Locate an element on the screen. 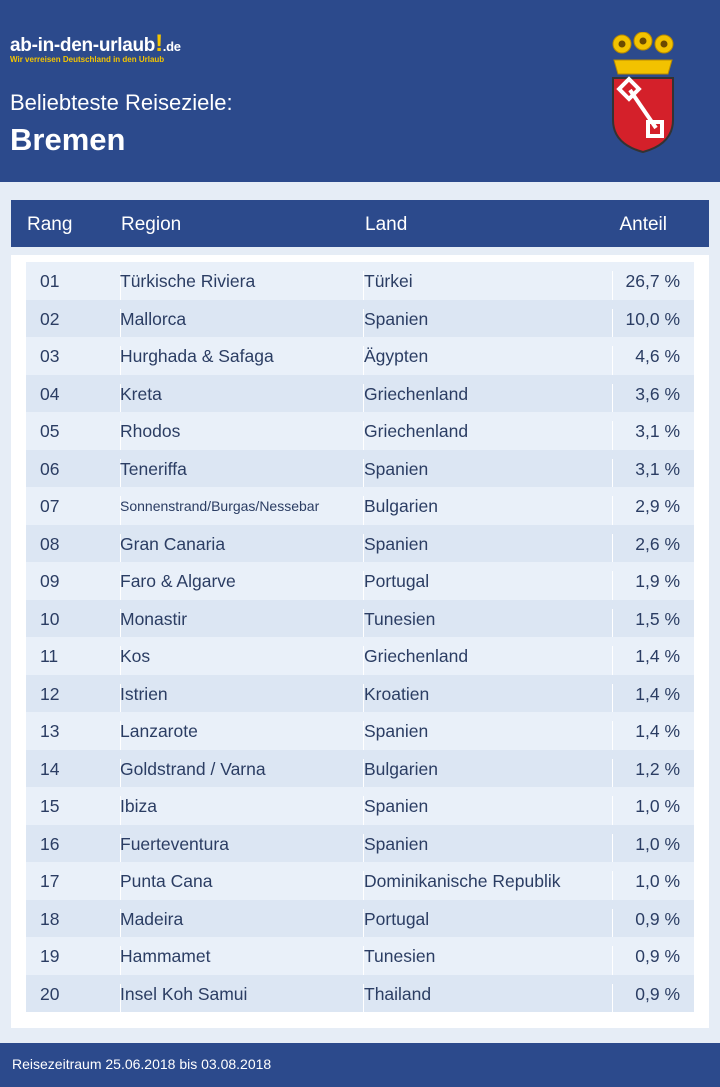 This screenshot has height=1087, width=720. cell: 18 is located at coordinates (50, 918).